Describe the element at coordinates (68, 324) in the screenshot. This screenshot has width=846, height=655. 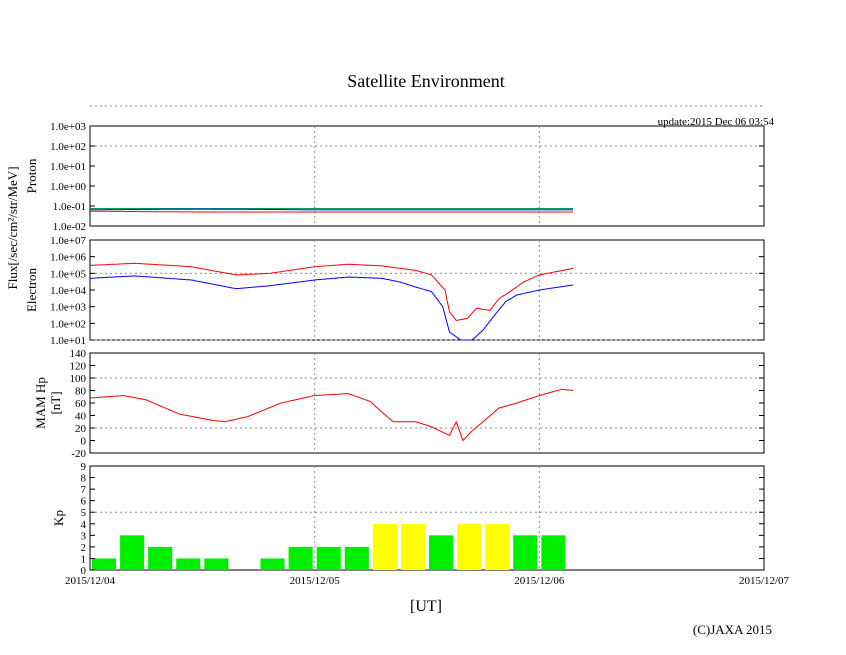
I see `electron-ytick-label: 1.0e+02` at that location.